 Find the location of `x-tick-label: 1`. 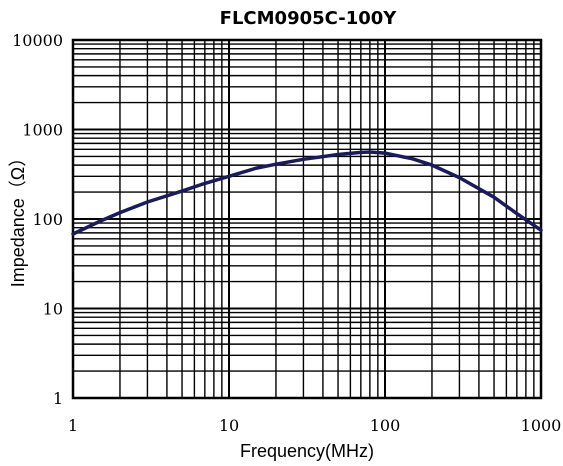

x-tick-label: 1 is located at coordinates (73, 425).